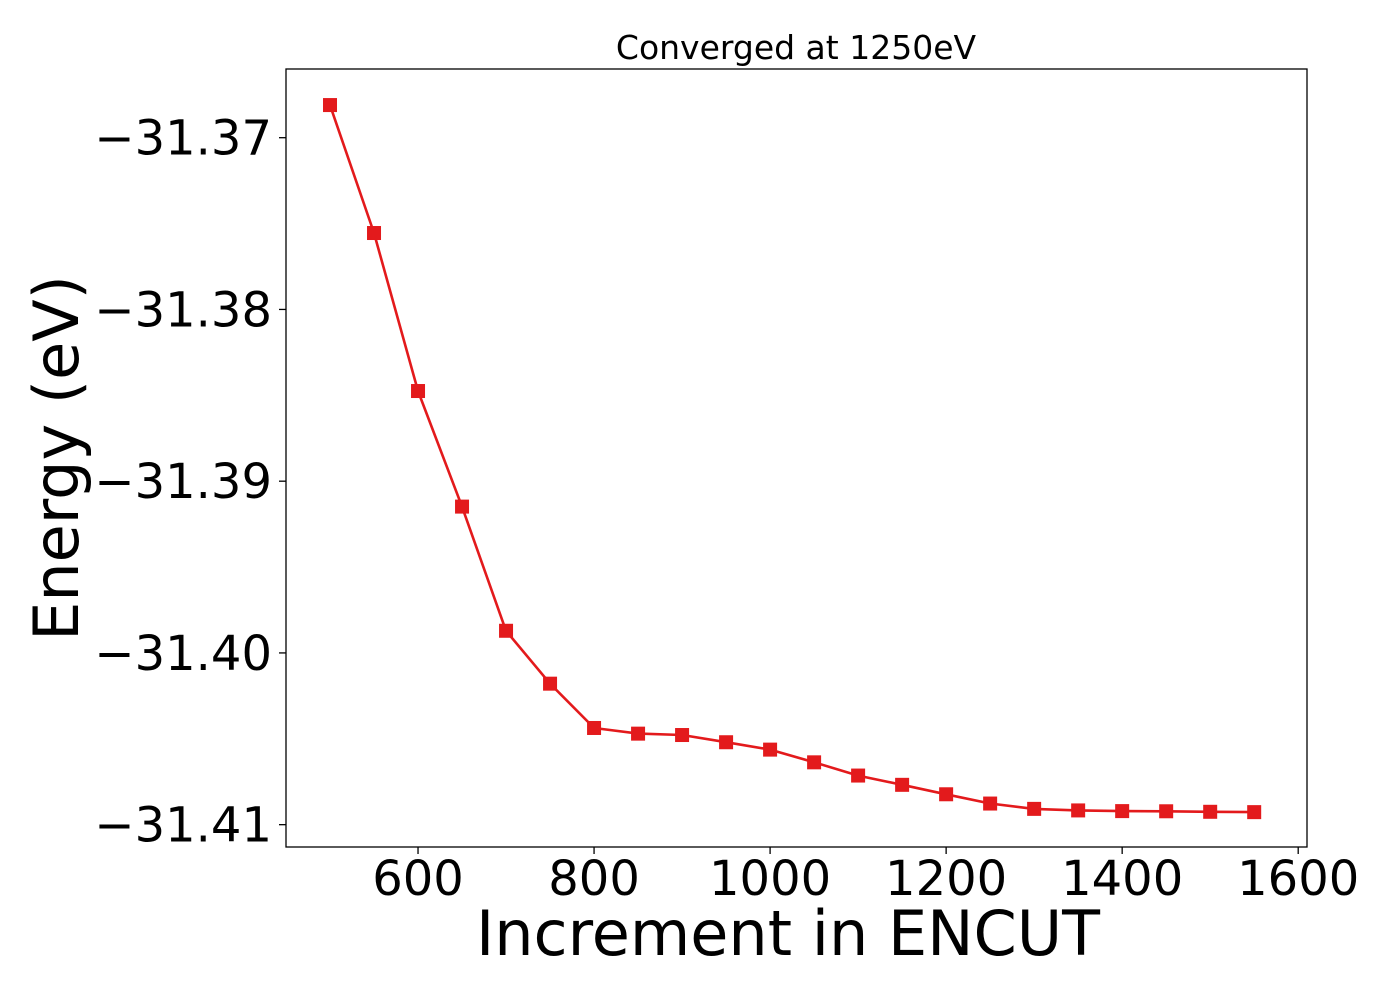 The width and height of the screenshot is (1400, 1000). What do you see at coordinates (183, 826) in the screenshot?
I see `y-tick-label: −31.41` at bounding box center [183, 826].